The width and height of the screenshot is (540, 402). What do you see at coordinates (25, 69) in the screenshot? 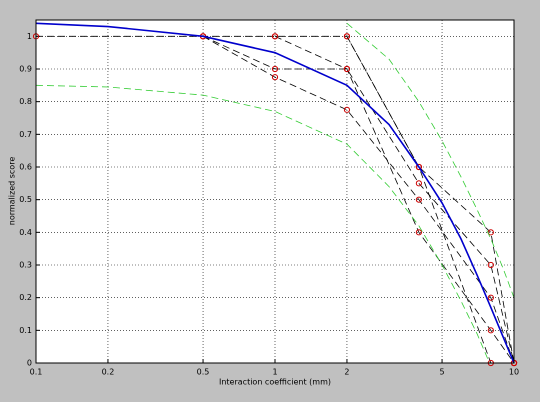
I see `y-tick-label: 0.9` at bounding box center [25, 69].